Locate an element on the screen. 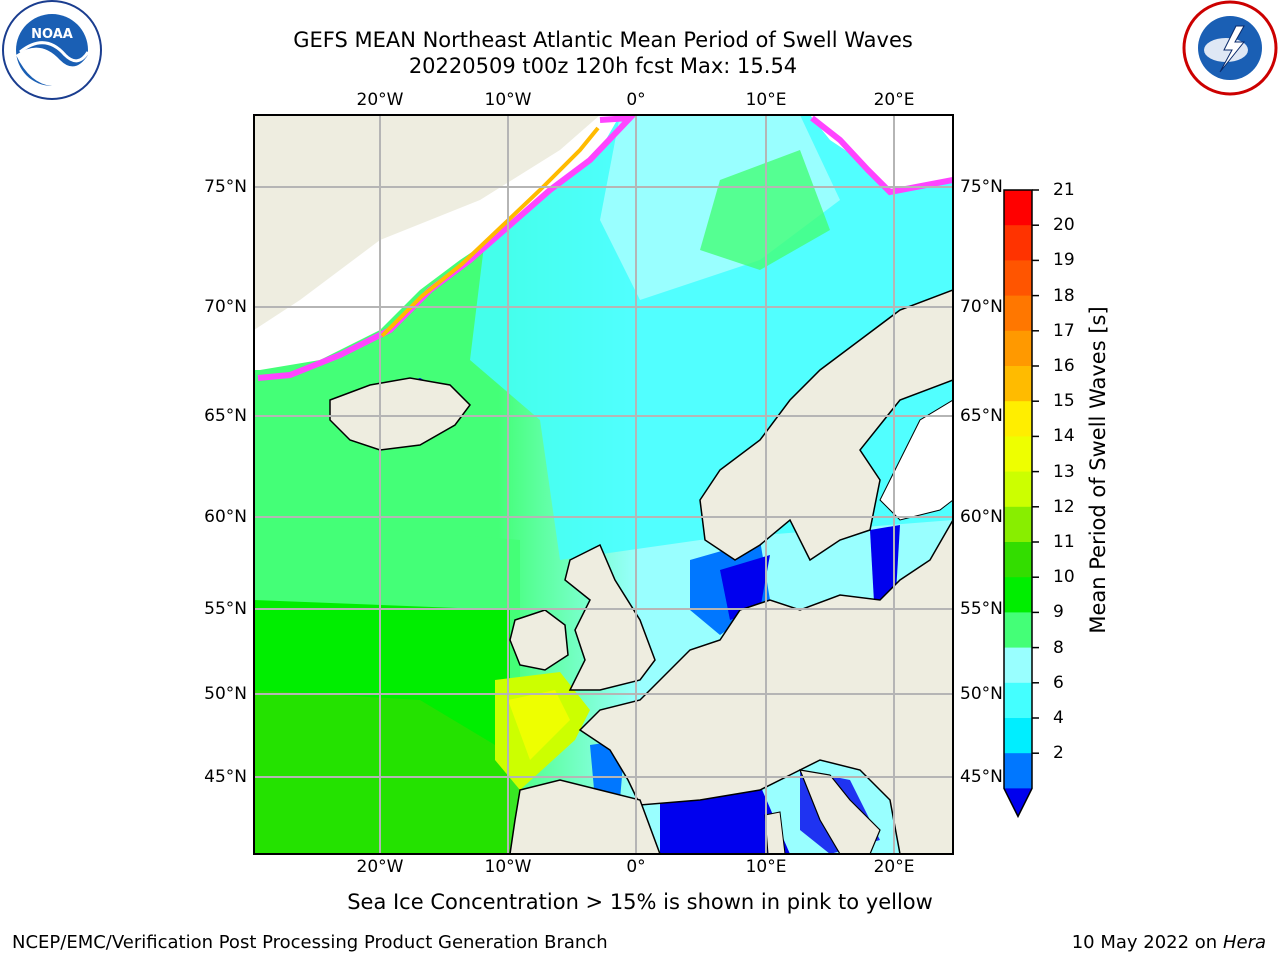  colorbar-tick-label: 20 is located at coordinates (1064, 225).